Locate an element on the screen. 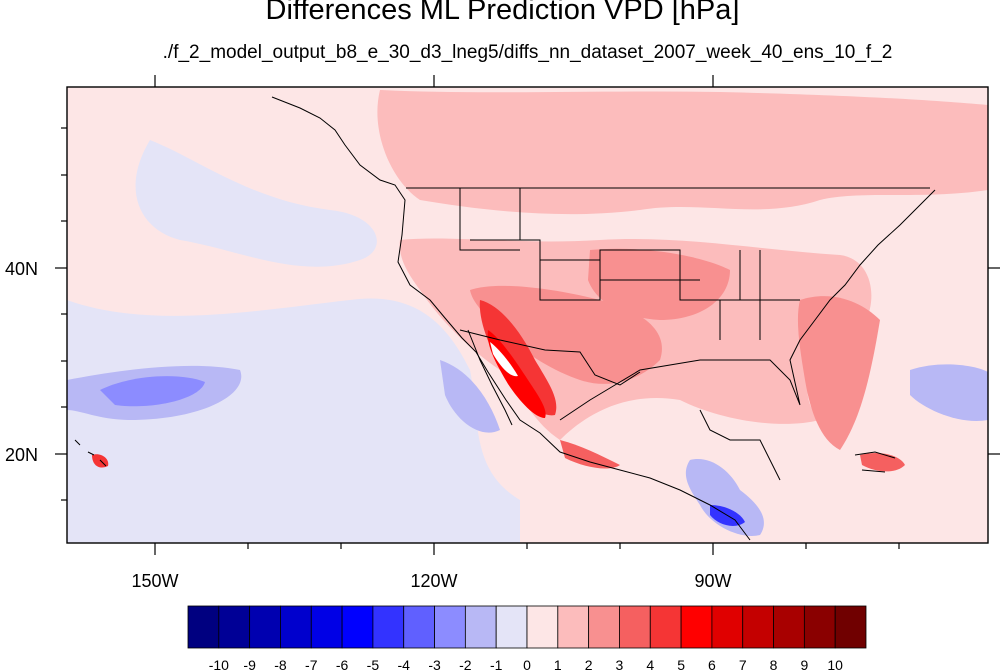 This screenshot has height=672, width=1005. caribbean-islands is located at coordinates (875, 462).